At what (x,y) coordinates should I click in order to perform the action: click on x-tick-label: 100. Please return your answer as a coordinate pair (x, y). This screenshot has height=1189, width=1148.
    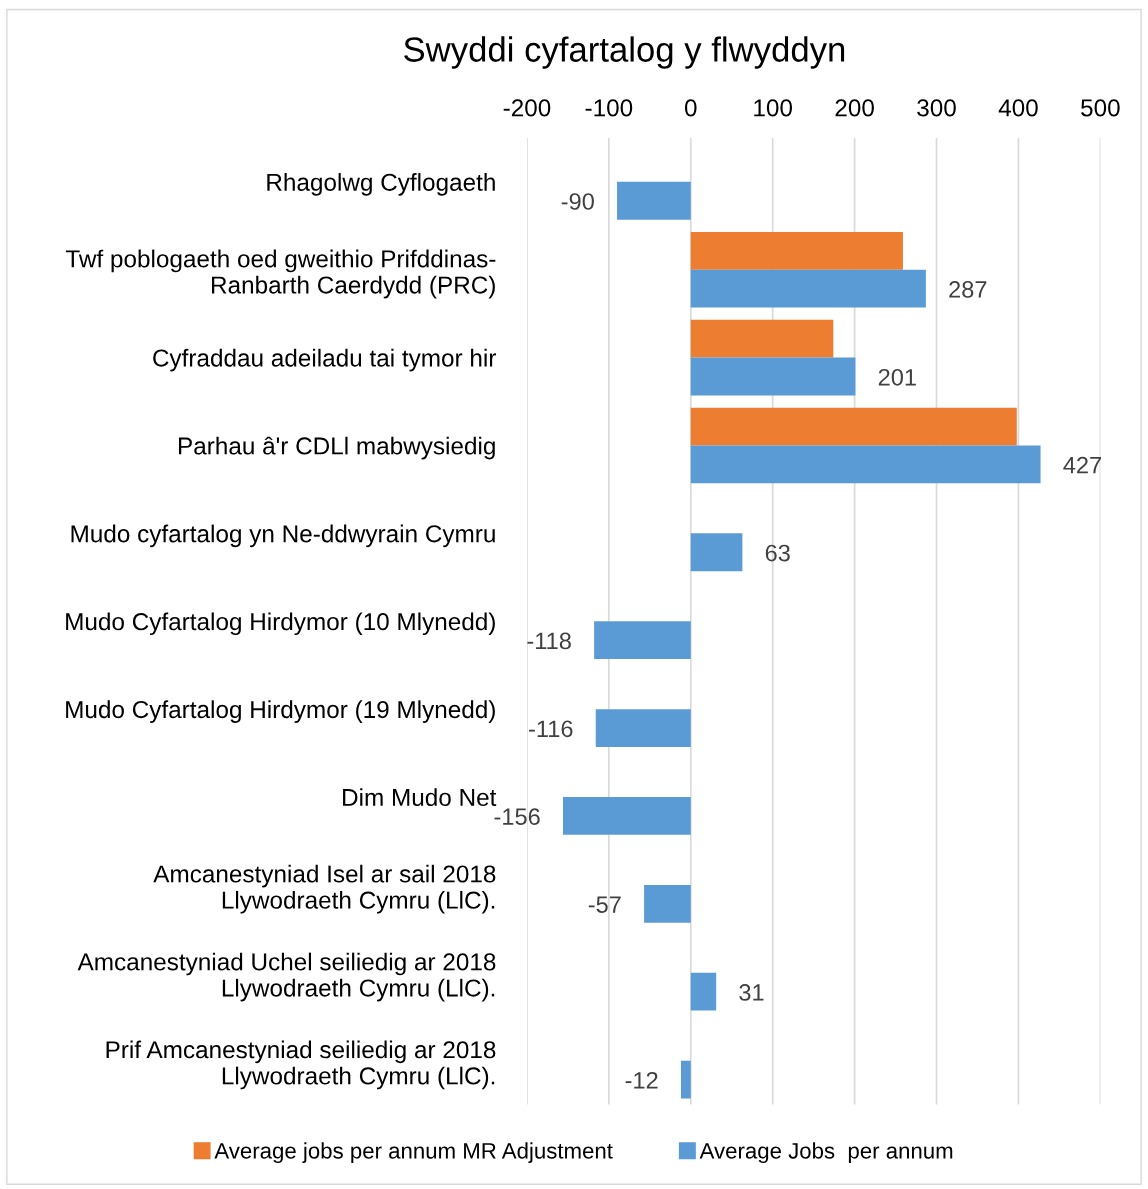
    Looking at the image, I should click on (773, 108).